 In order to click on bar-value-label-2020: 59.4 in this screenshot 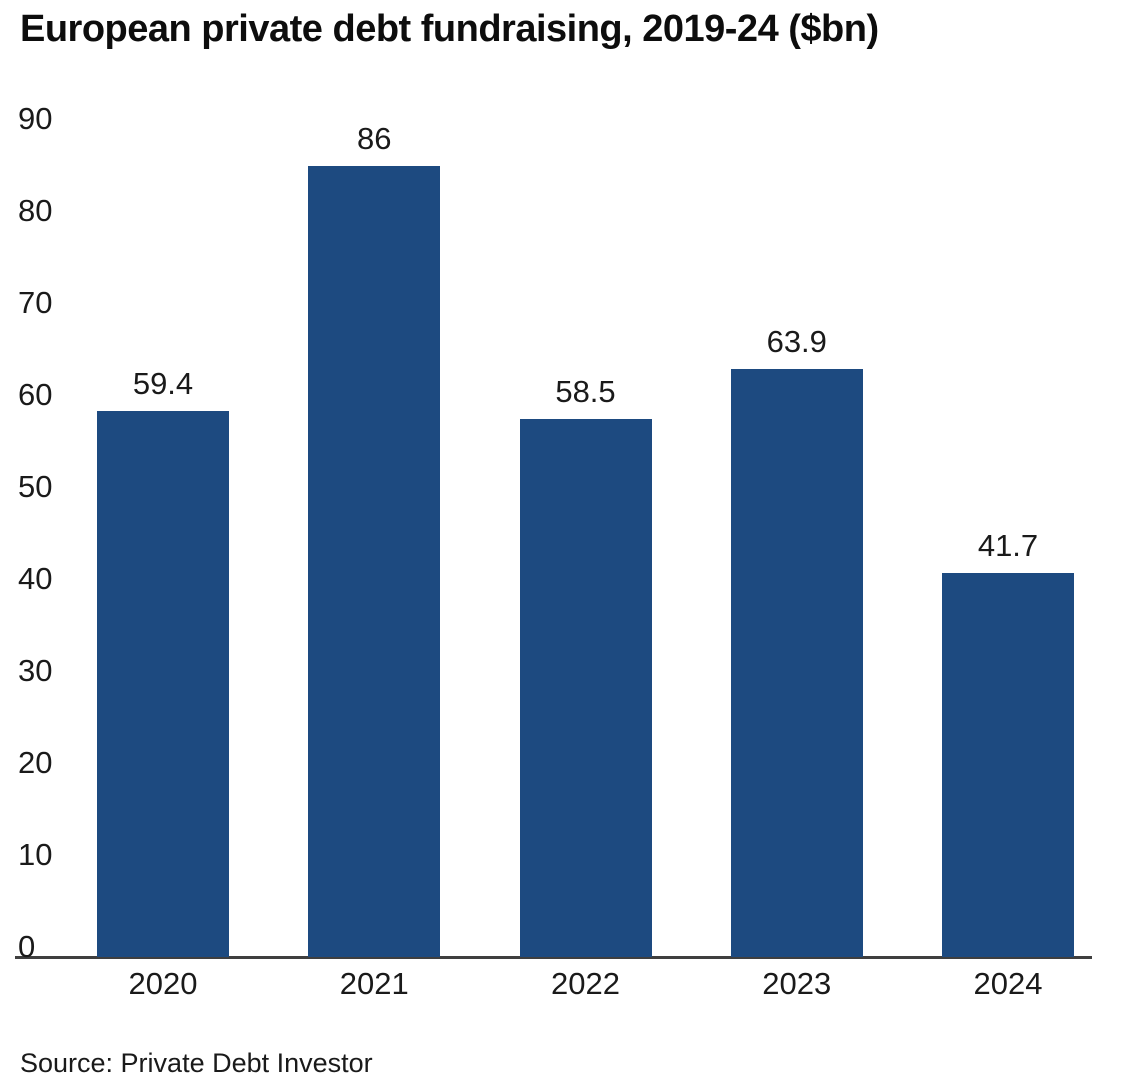, I will do `click(163, 383)`.